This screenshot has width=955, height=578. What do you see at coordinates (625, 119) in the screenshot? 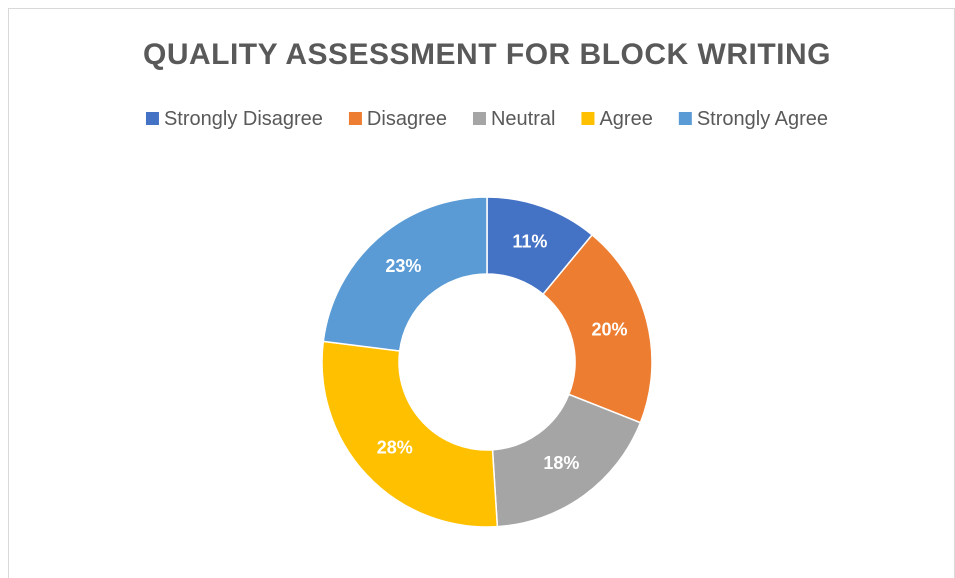
I see `legend-label: Agree` at bounding box center [625, 119].